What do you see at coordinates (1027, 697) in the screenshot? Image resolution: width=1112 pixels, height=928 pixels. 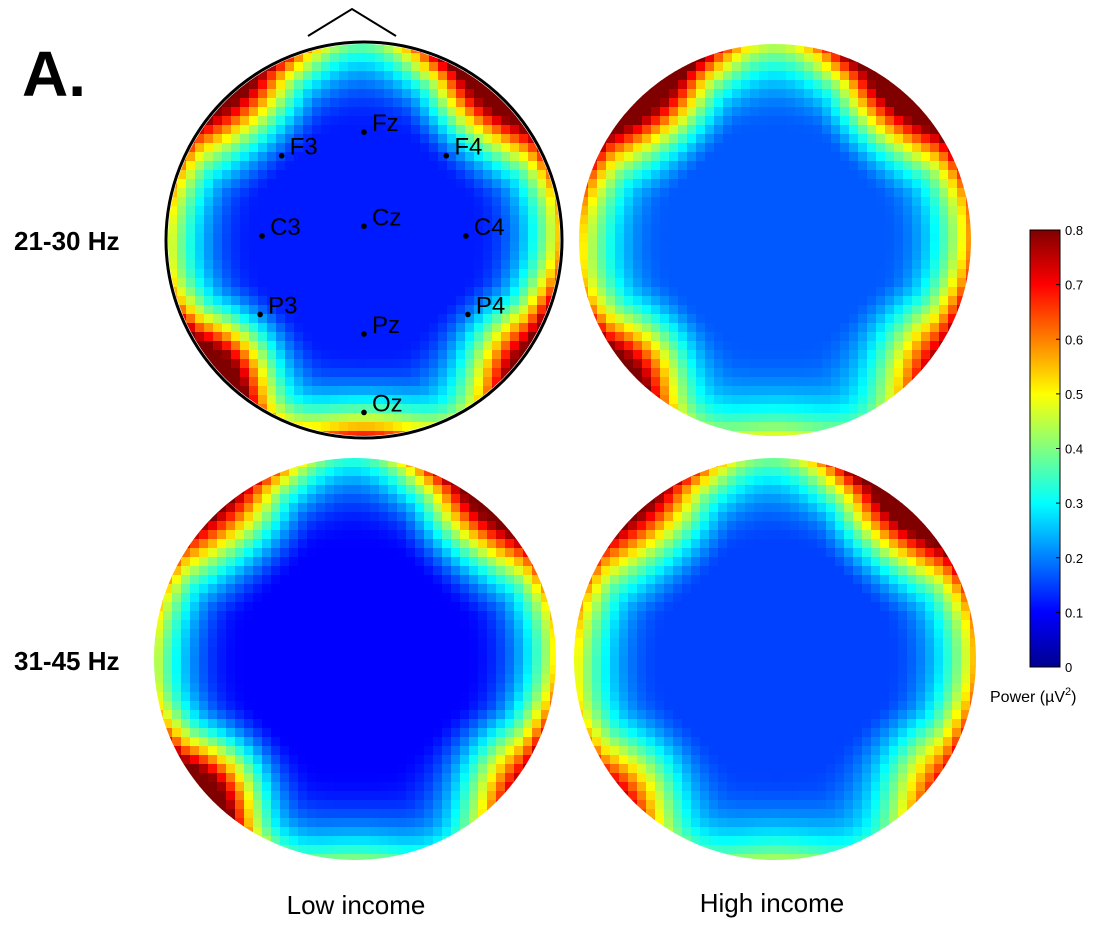 I see `colorbar-title-prefix: Power (µV` at bounding box center [1027, 697].